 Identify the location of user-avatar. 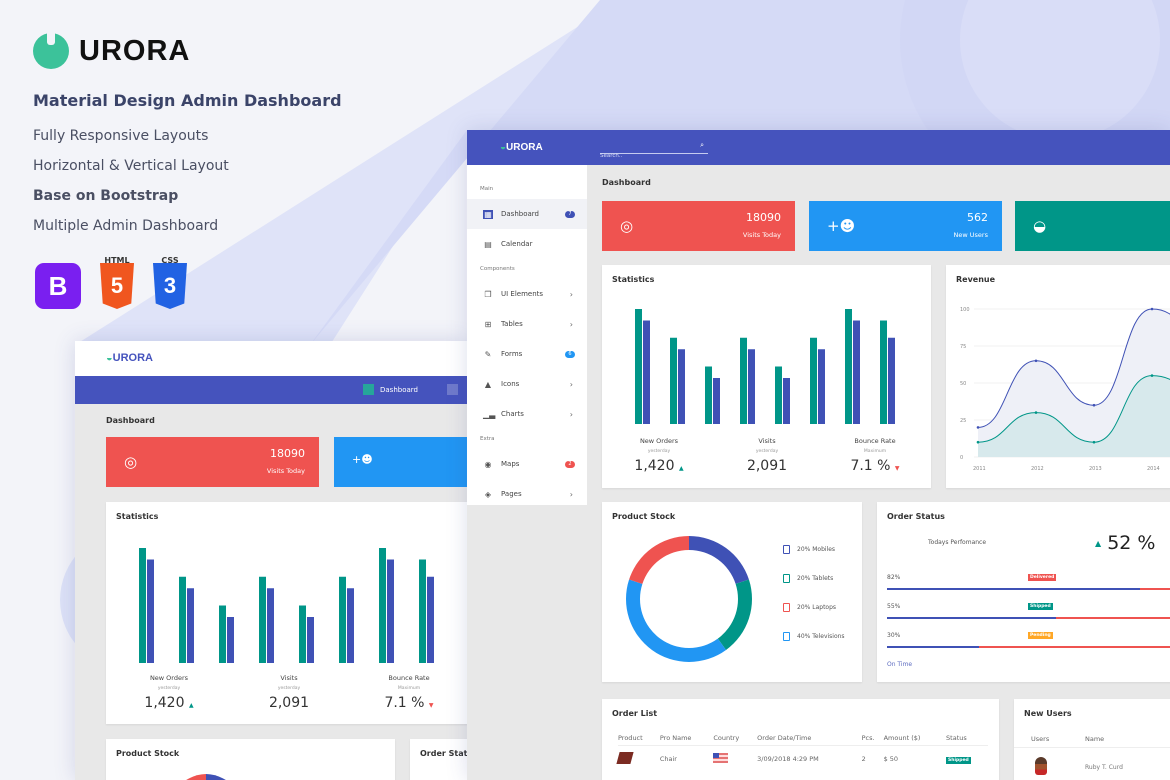
(1041, 766).